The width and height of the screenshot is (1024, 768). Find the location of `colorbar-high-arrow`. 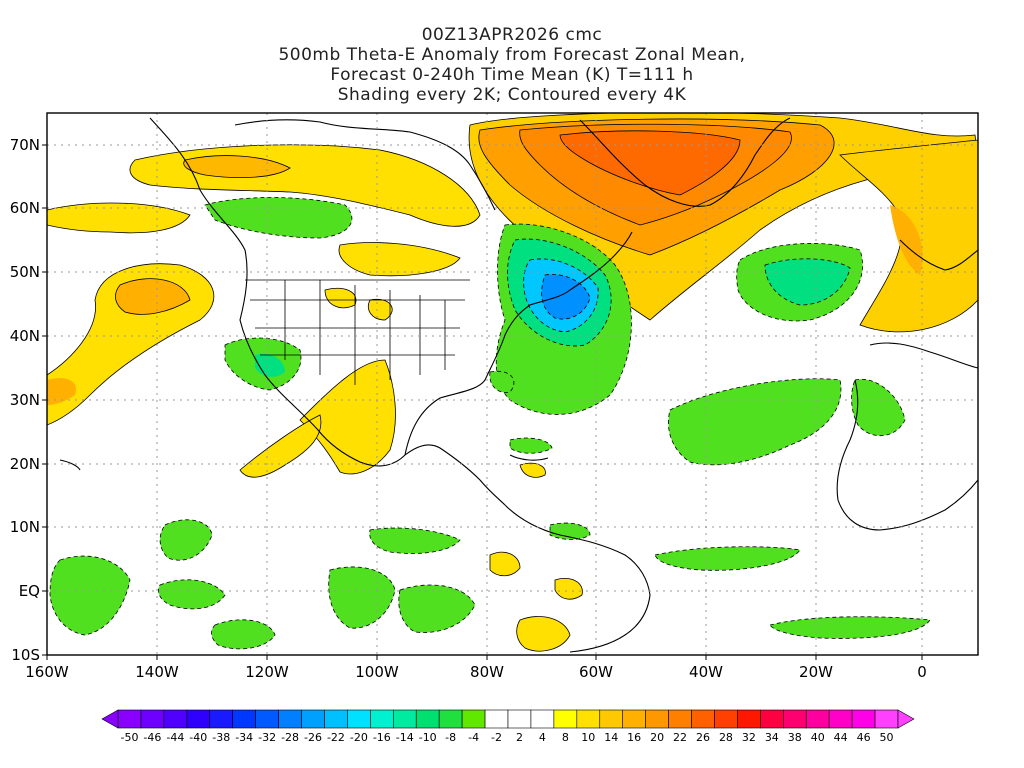

colorbar-high-arrow is located at coordinates (906, 719).